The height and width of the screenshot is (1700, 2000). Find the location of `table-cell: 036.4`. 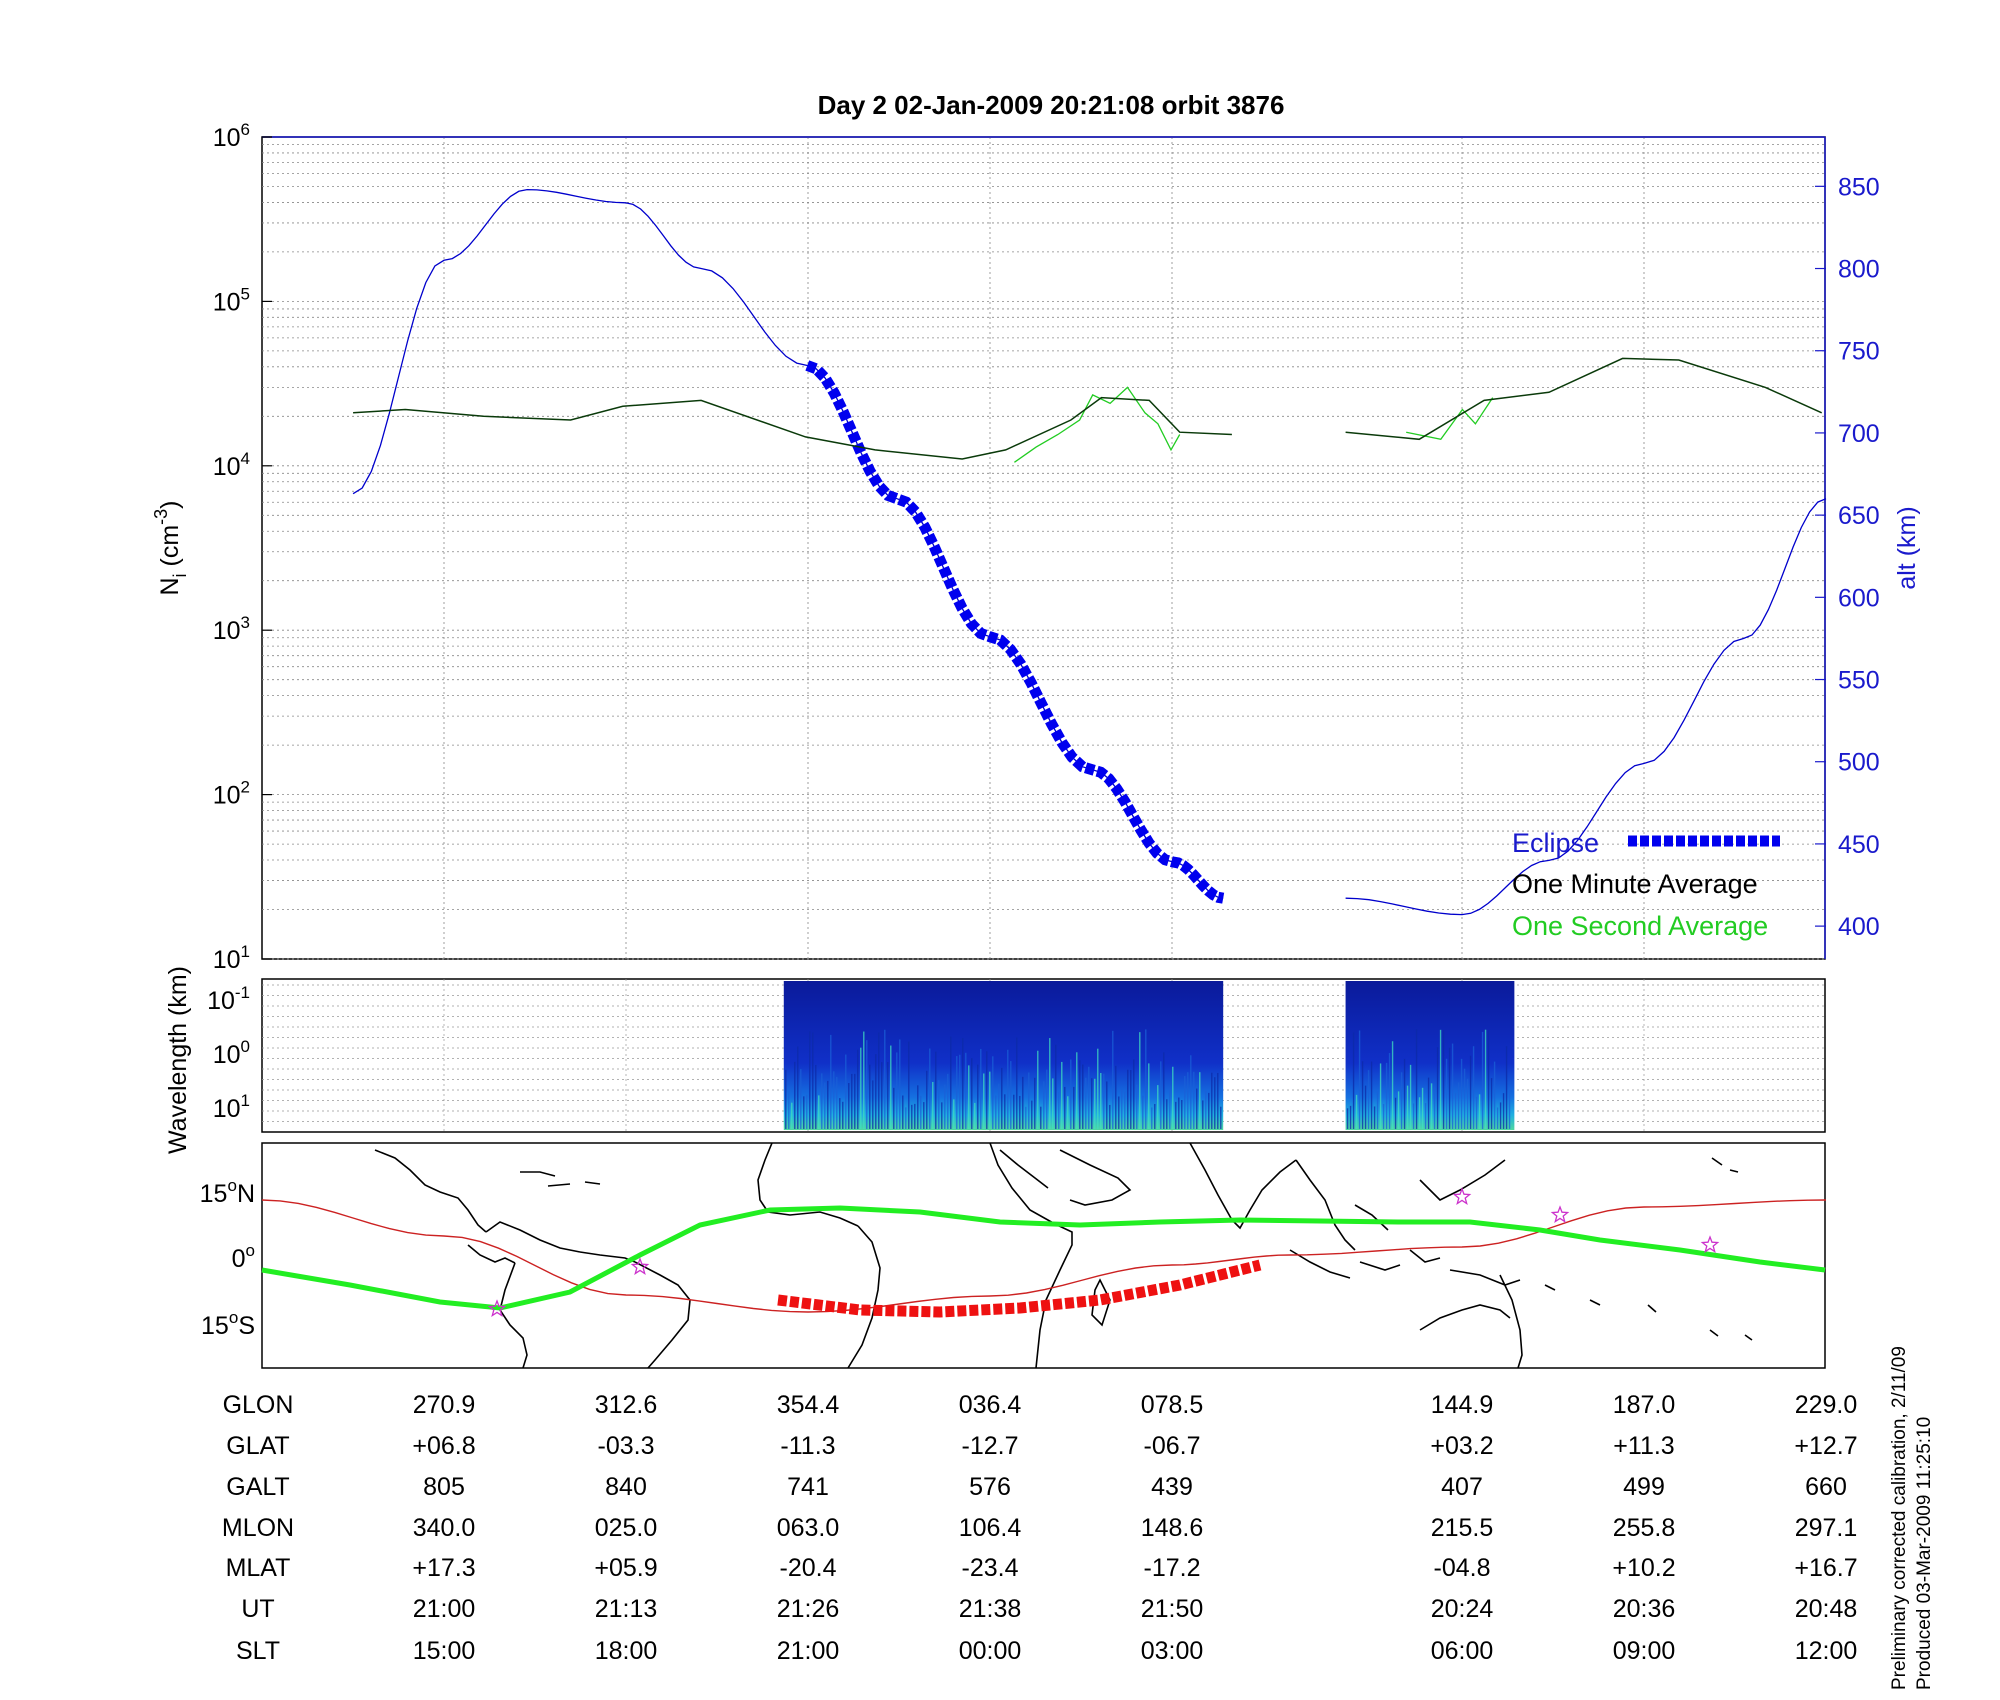

table-cell: 036.4 is located at coordinates (990, 1405).